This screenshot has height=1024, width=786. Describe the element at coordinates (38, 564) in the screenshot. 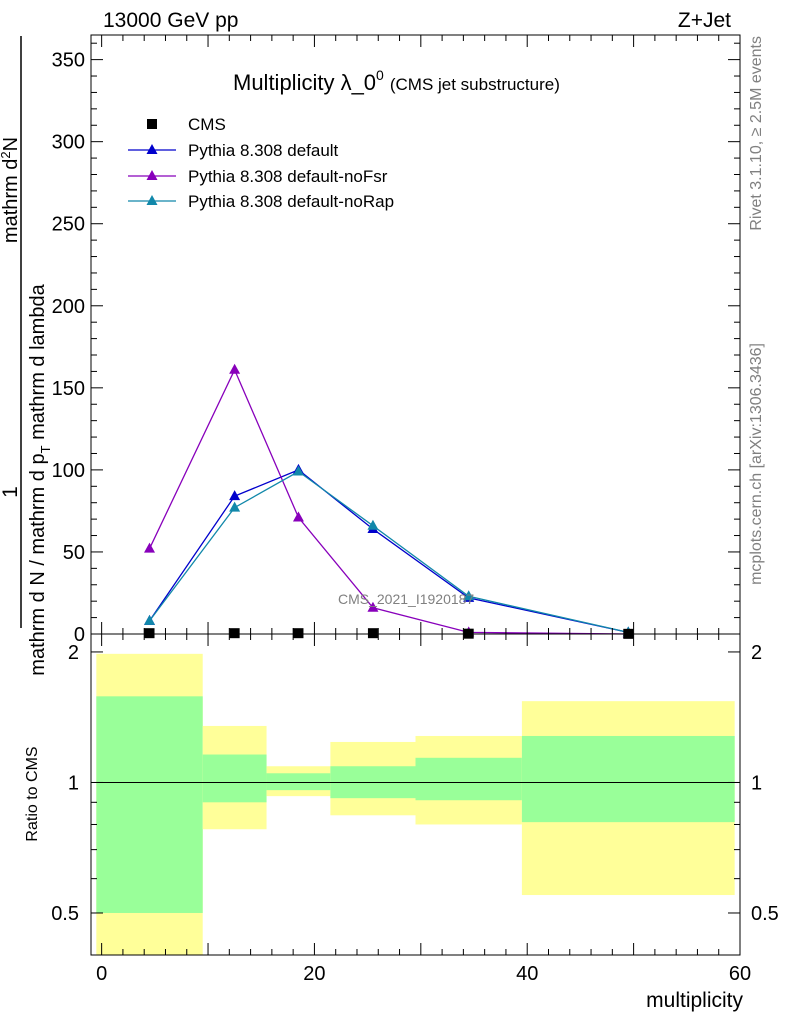

I see `ylabel-mid: mathrm d N / mathrm d p` at that location.